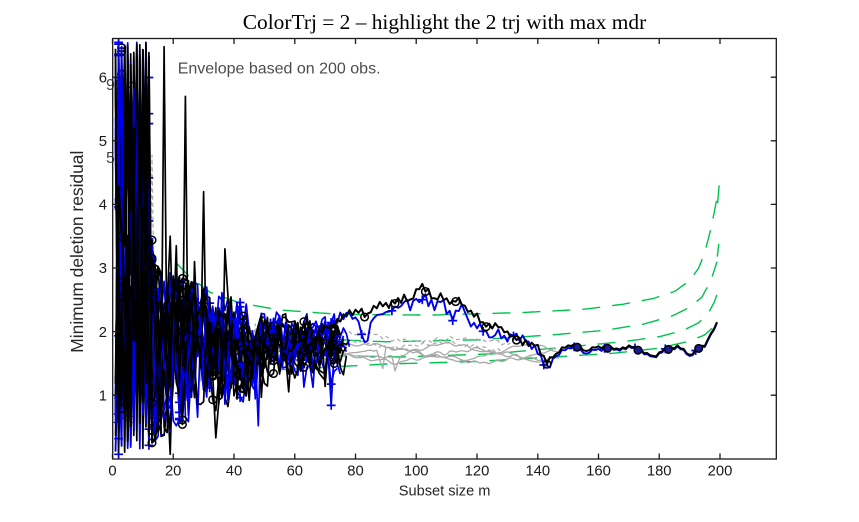 This screenshot has height=522, width=859. I want to click on svg-text: 0, so click(112, 472).